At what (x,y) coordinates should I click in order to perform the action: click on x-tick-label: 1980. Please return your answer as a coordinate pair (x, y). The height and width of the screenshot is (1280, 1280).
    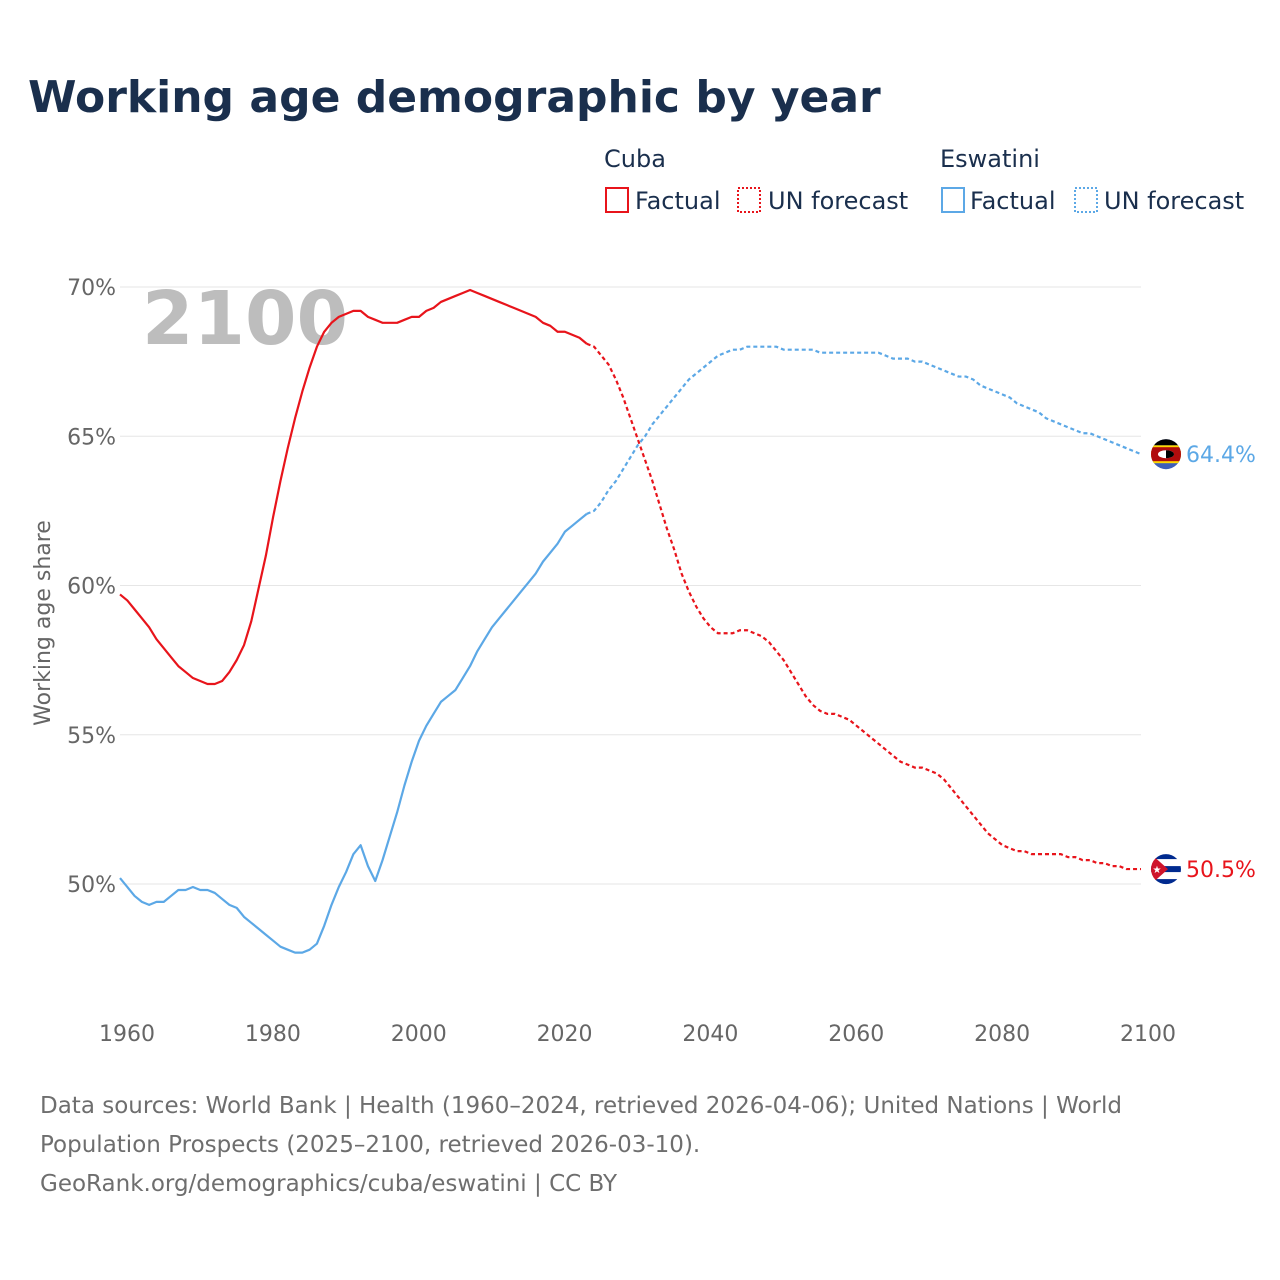
    Looking at the image, I should click on (273, 1034).